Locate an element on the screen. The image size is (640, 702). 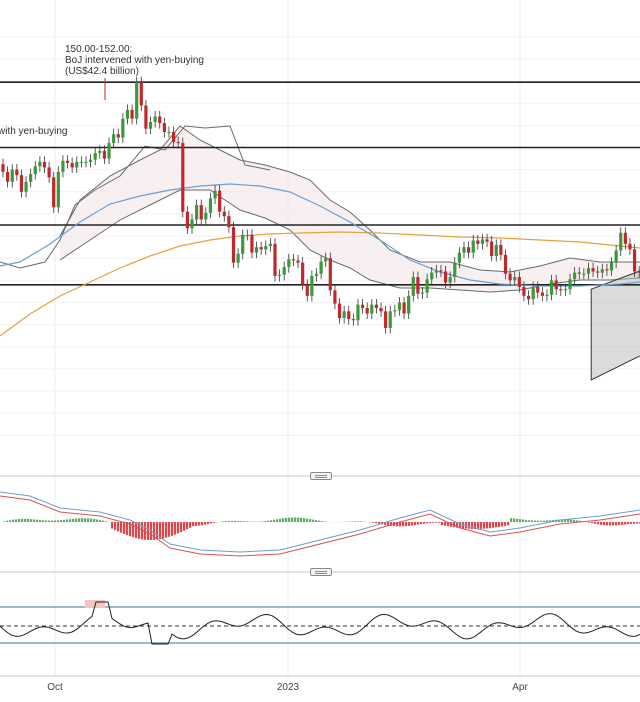
price-channel is located at coordinates (615, 297).